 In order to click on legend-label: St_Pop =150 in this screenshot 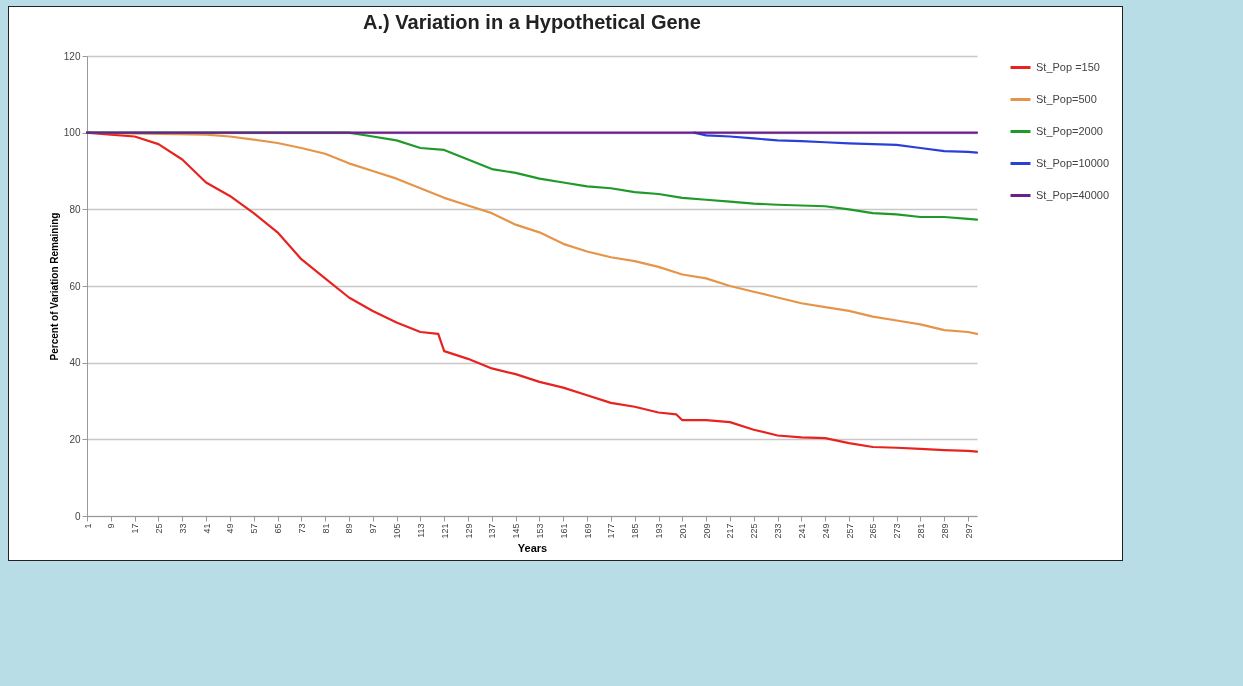, I will do `click(1068, 66)`.